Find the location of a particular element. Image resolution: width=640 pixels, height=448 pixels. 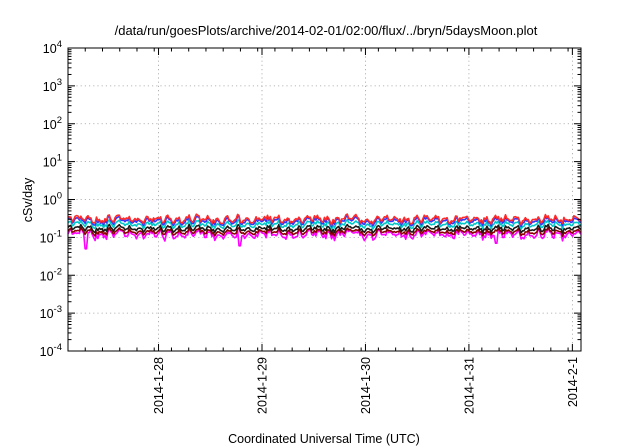

y-tick-label: 10⁻⁴ is located at coordinates (51, 350).